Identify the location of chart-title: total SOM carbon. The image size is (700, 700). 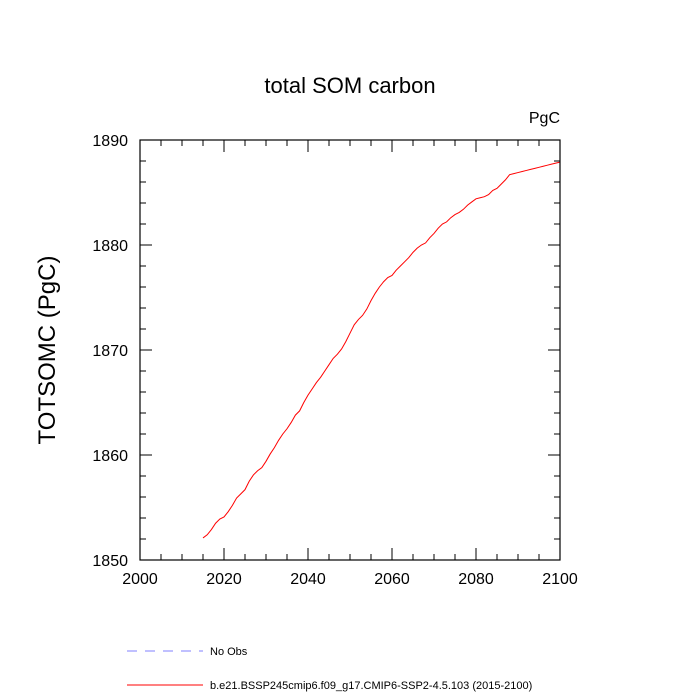
(349, 85).